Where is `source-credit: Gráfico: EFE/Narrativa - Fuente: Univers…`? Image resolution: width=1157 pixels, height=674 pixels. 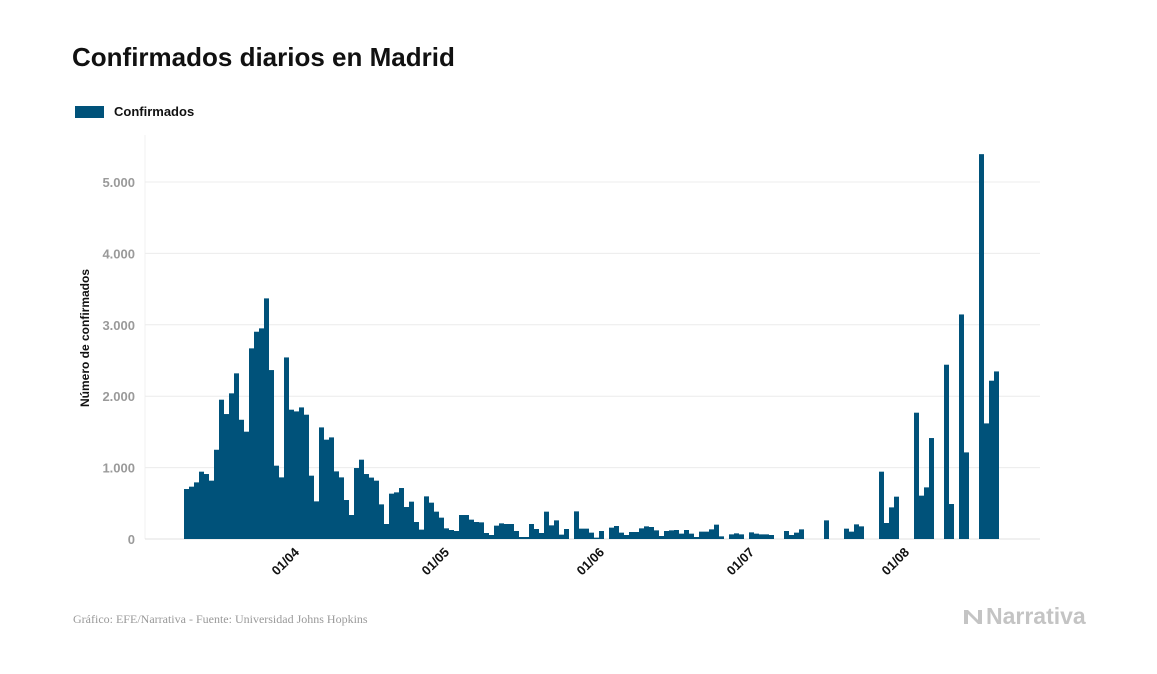
source-credit: Gráfico: EFE/Narrativa - Fuente: Univers… is located at coordinates (220, 619).